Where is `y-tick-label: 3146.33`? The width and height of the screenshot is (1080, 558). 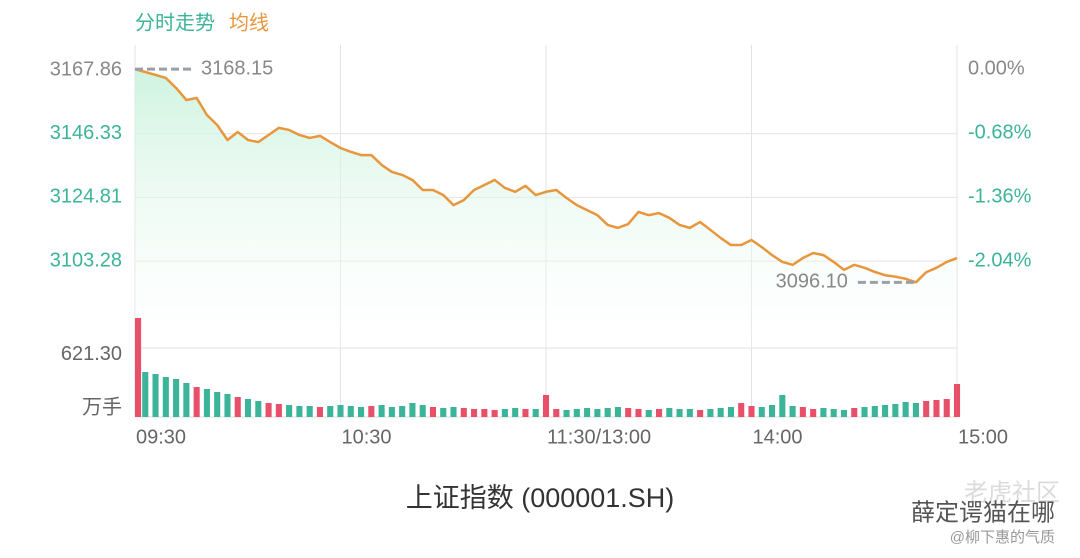 y-tick-label: 3146.33 is located at coordinates (86, 133).